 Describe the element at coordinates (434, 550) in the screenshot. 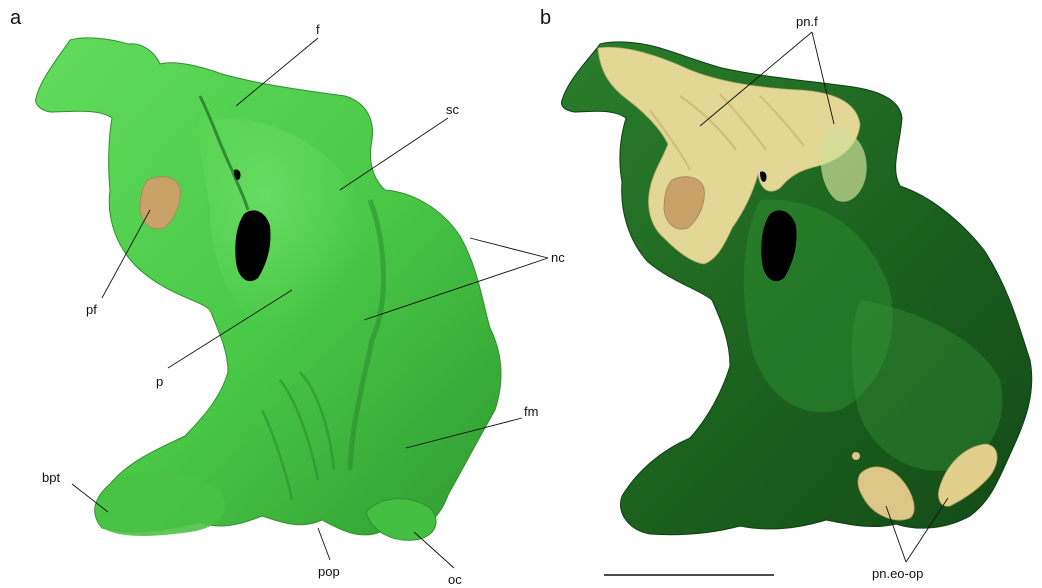

I see `leader-oc` at that location.